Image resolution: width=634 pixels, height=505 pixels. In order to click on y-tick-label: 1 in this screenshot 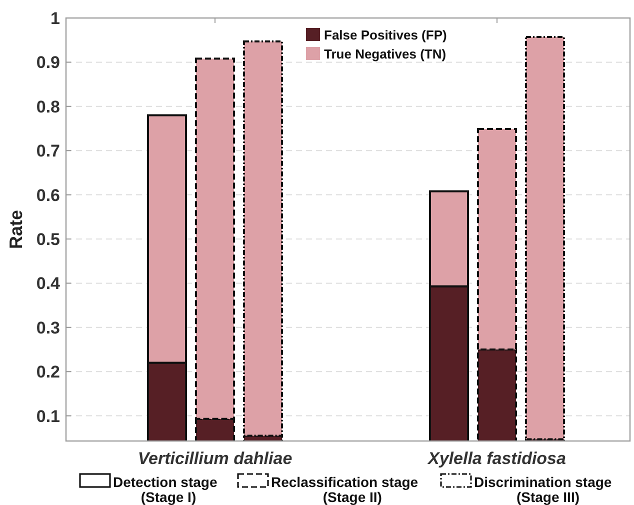, I will do `click(55, 18)`.